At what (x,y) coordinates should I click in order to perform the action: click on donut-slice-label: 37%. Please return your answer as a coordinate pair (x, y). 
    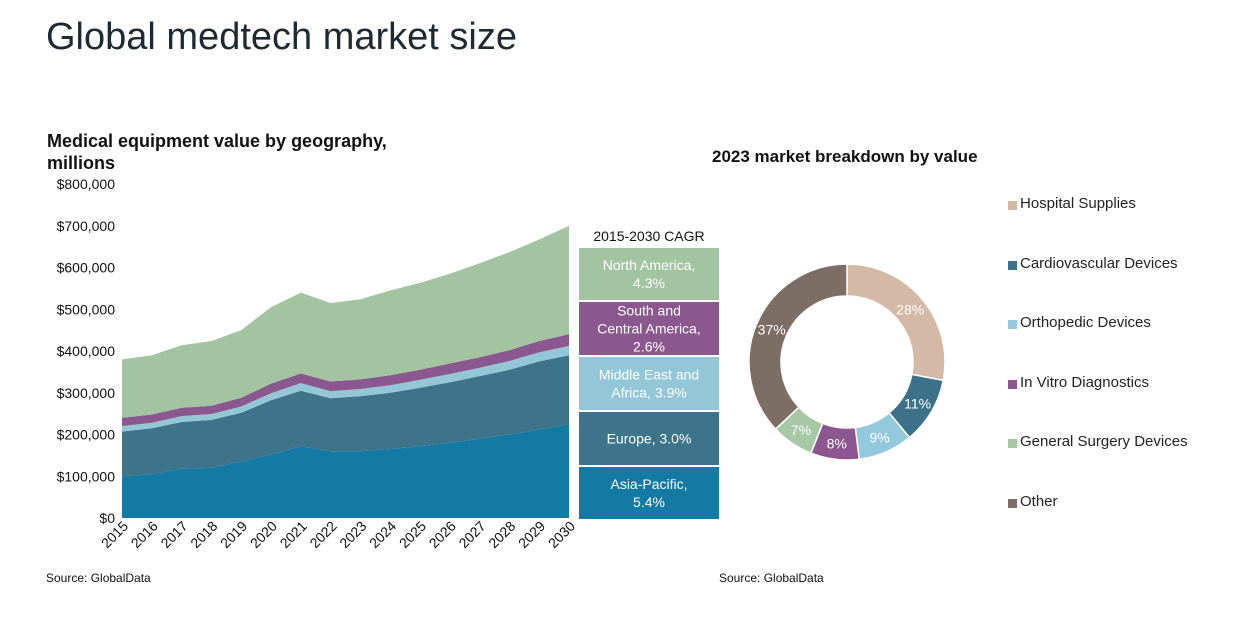
    Looking at the image, I should click on (772, 329).